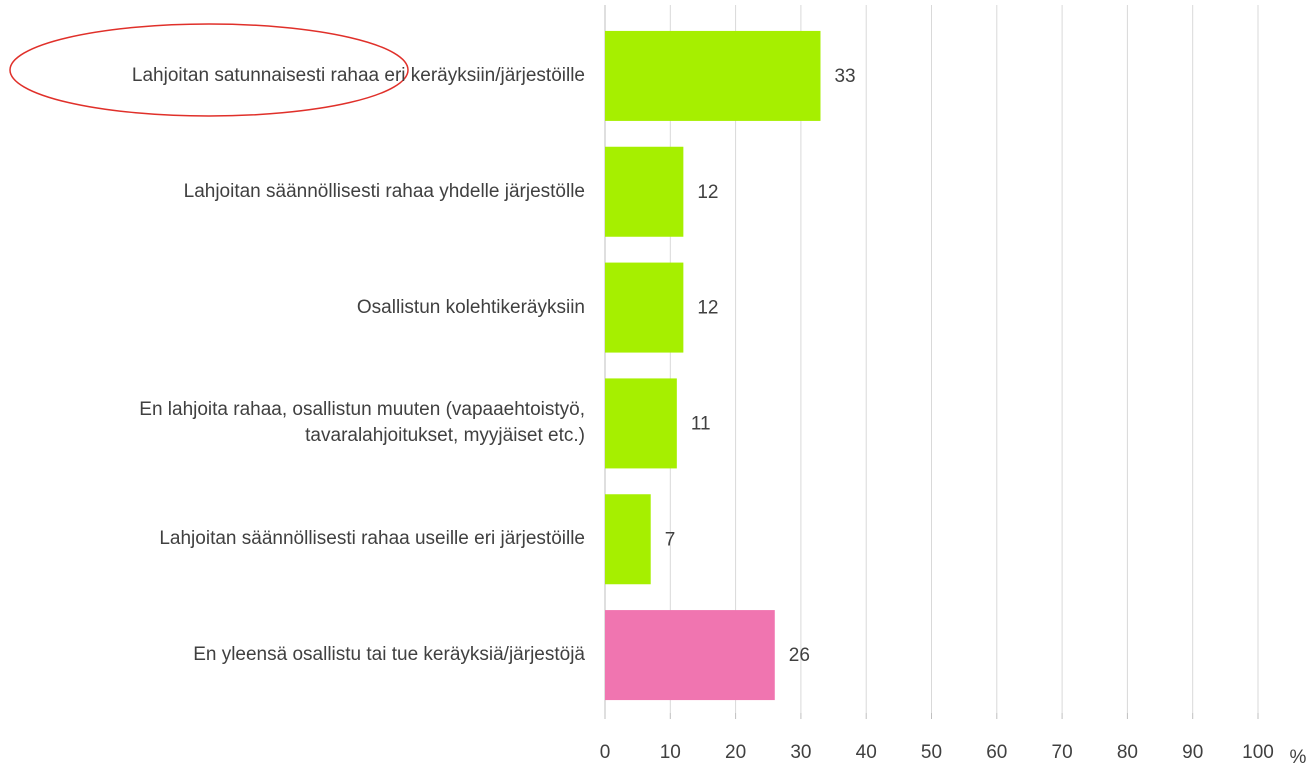 The height and width of the screenshot is (769, 1313). Describe the element at coordinates (800, 752) in the screenshot. I see `x-tick-label: 30` at that location.